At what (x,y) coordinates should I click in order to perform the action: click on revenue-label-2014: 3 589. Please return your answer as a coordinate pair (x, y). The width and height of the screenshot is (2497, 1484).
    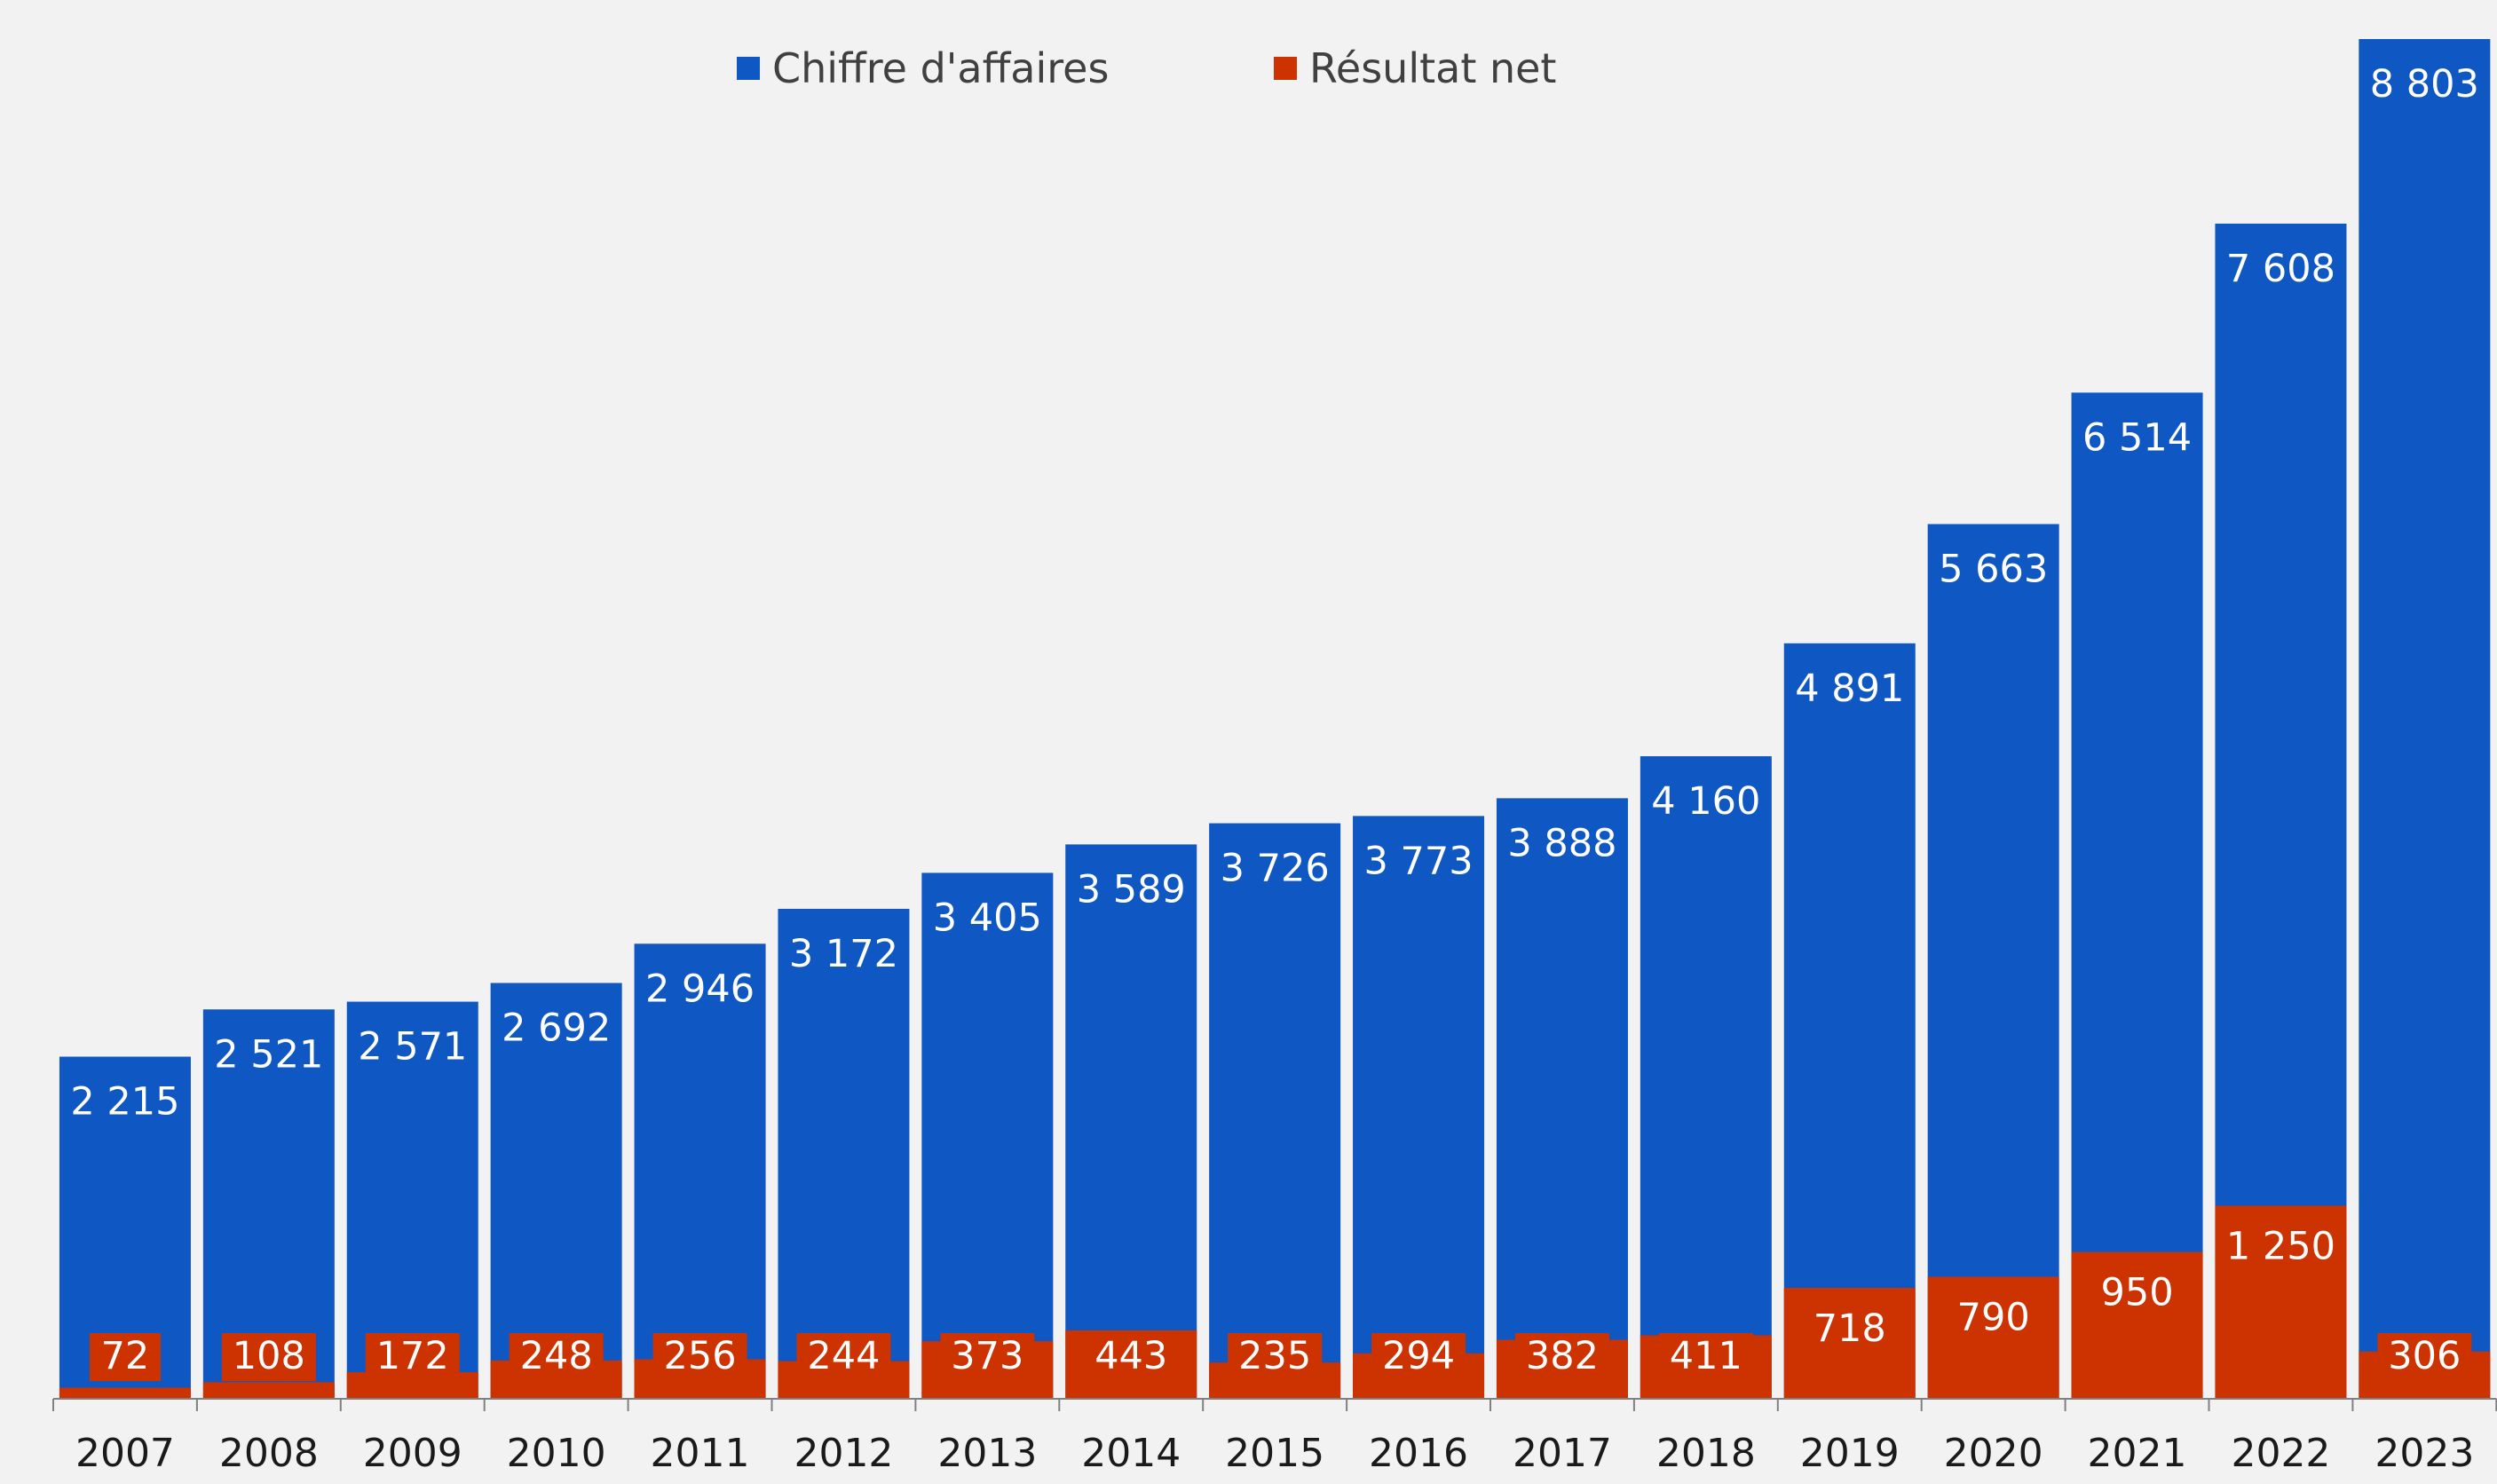
    Looking at the image, I should click on (1131, 890).